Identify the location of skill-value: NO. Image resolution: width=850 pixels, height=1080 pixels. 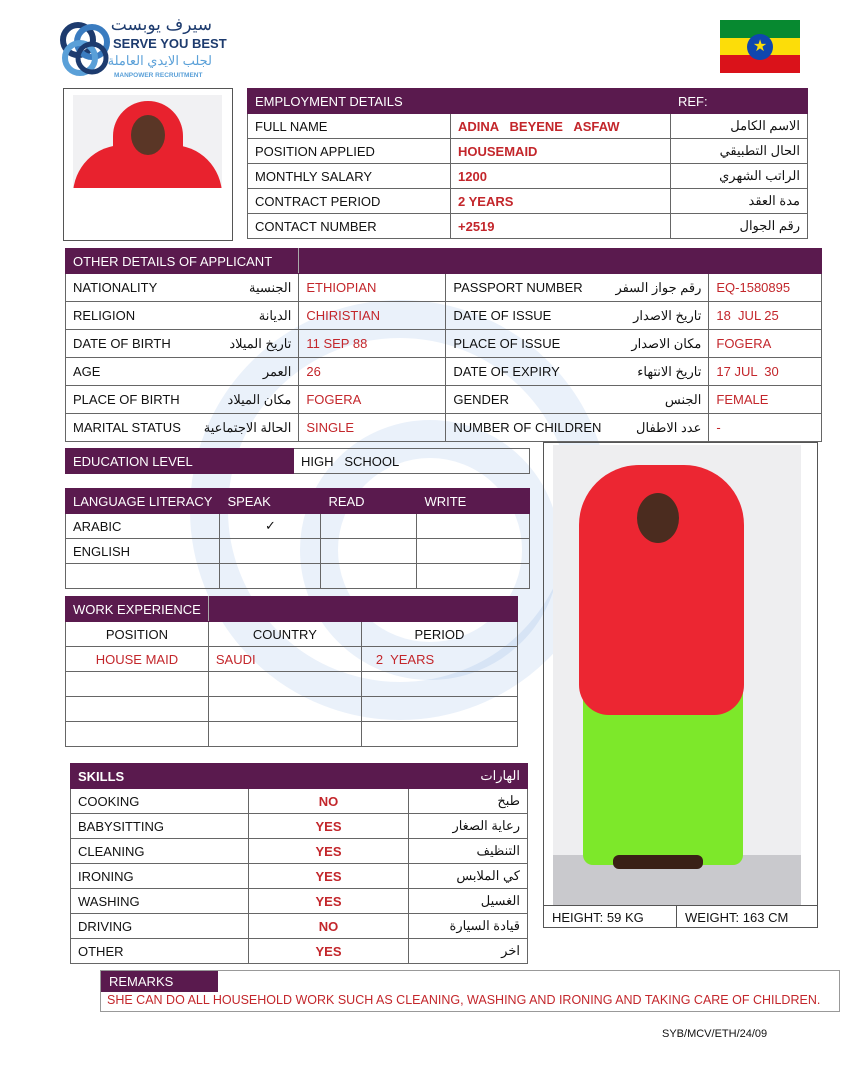
(328, 801).